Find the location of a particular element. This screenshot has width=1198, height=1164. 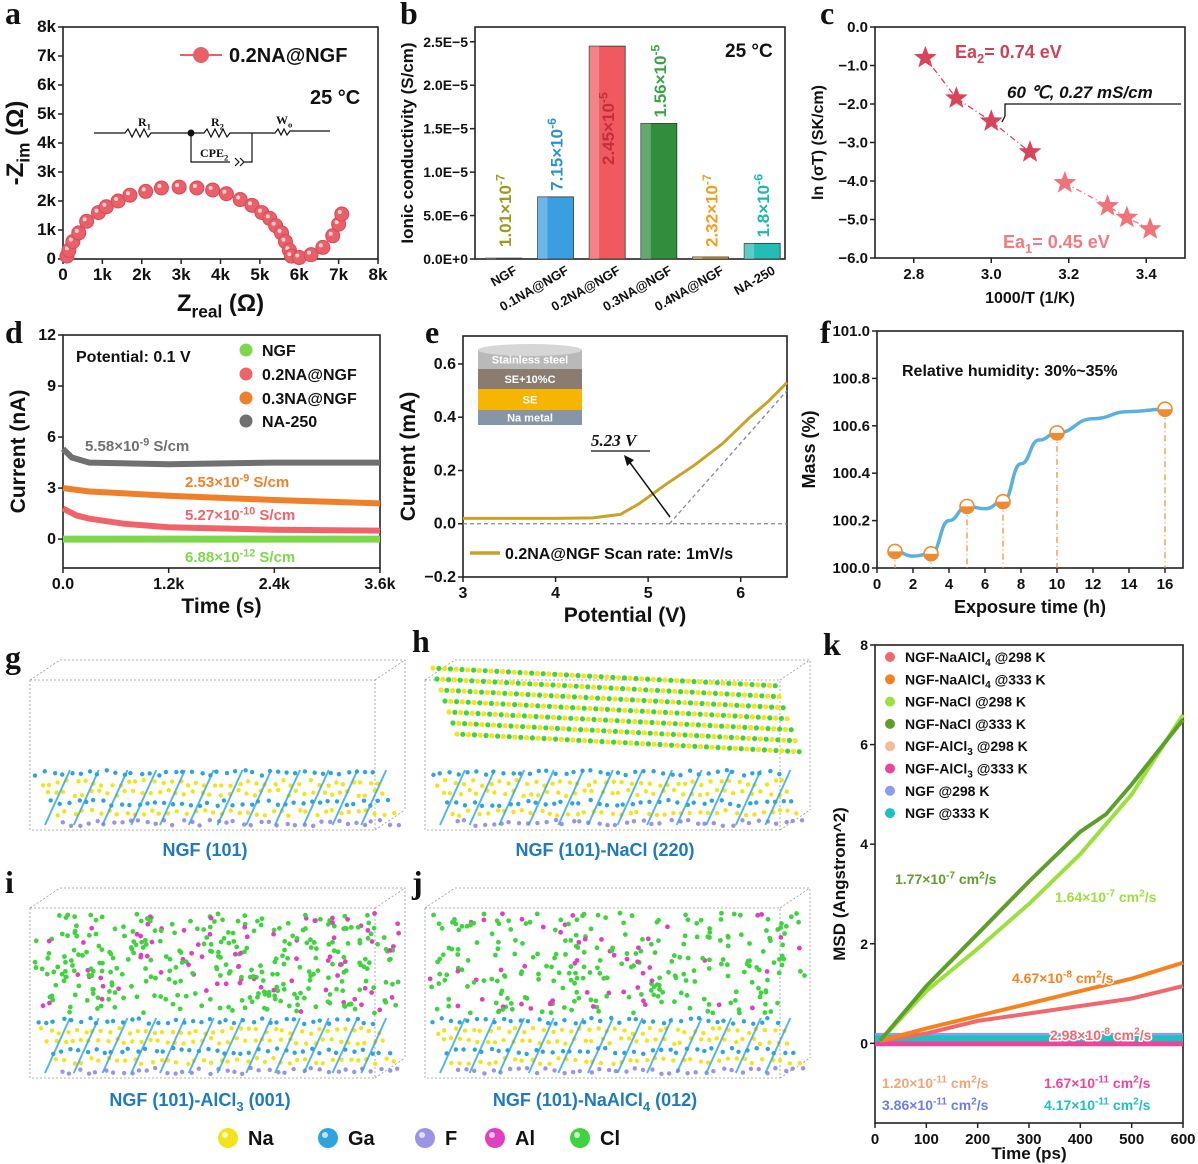

circuit-label-cpe: CPE2 is located at coordinates (214, 154).